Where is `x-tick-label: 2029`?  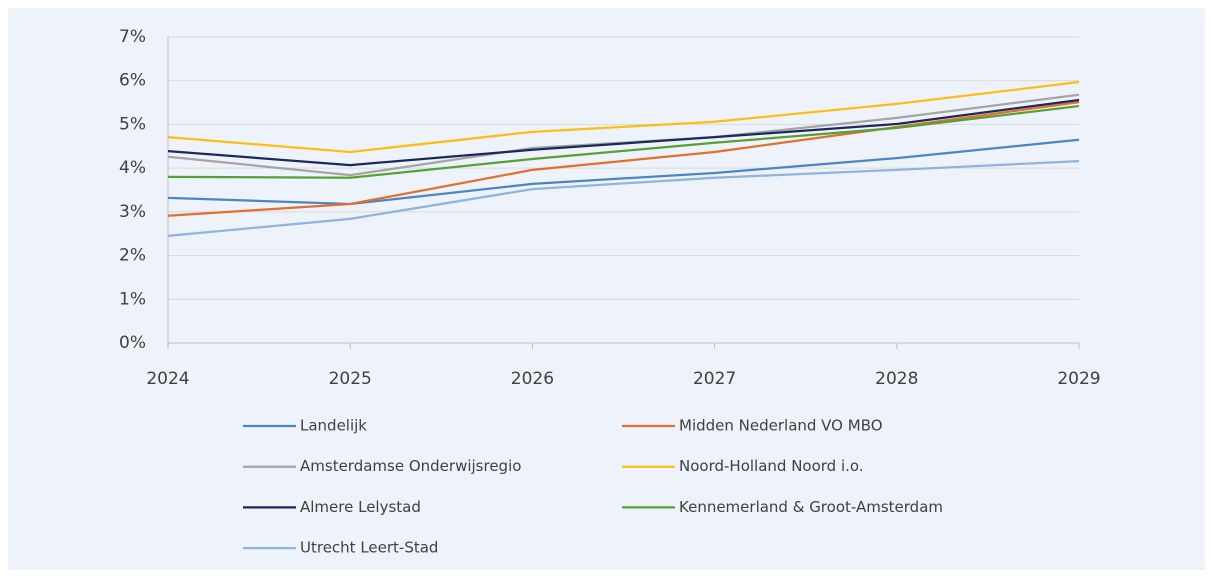
x-tick-label: 2029 is located at coordinates (1078, 379).